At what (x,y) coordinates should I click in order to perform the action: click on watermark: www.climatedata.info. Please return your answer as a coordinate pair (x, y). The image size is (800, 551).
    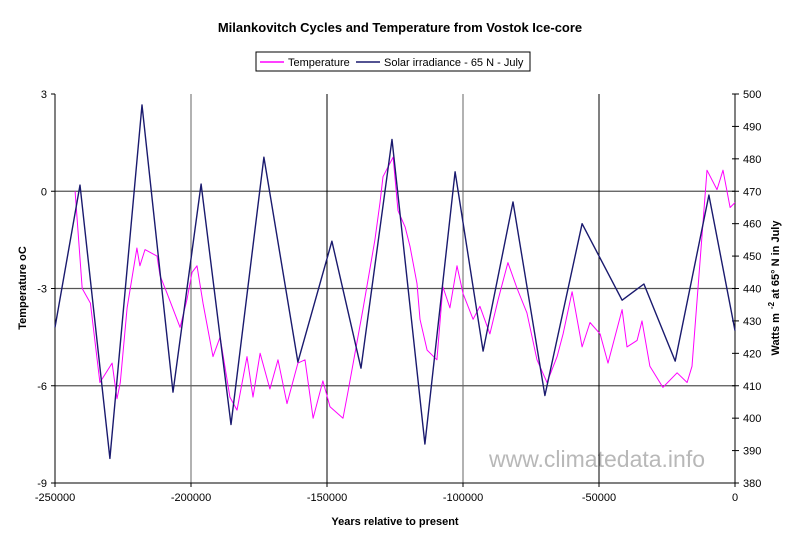
    Looking at the image, I should click on (596, 459).